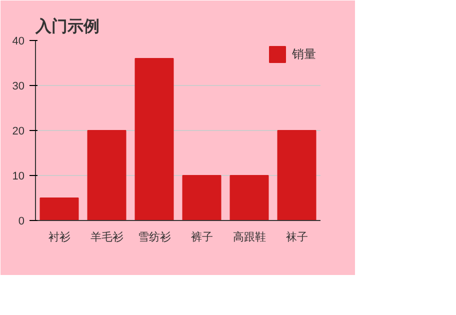 This screenshot has width=456, height=315. I want to click on x-tick-label: 羊毛衫, so click(107, 237).